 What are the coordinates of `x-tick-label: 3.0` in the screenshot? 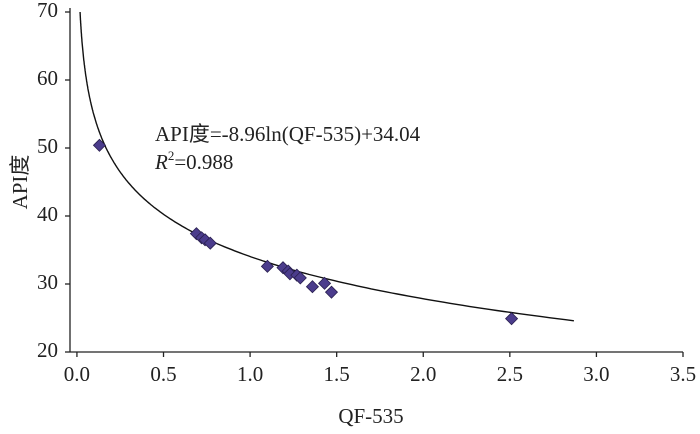 It's located at (596, 374).